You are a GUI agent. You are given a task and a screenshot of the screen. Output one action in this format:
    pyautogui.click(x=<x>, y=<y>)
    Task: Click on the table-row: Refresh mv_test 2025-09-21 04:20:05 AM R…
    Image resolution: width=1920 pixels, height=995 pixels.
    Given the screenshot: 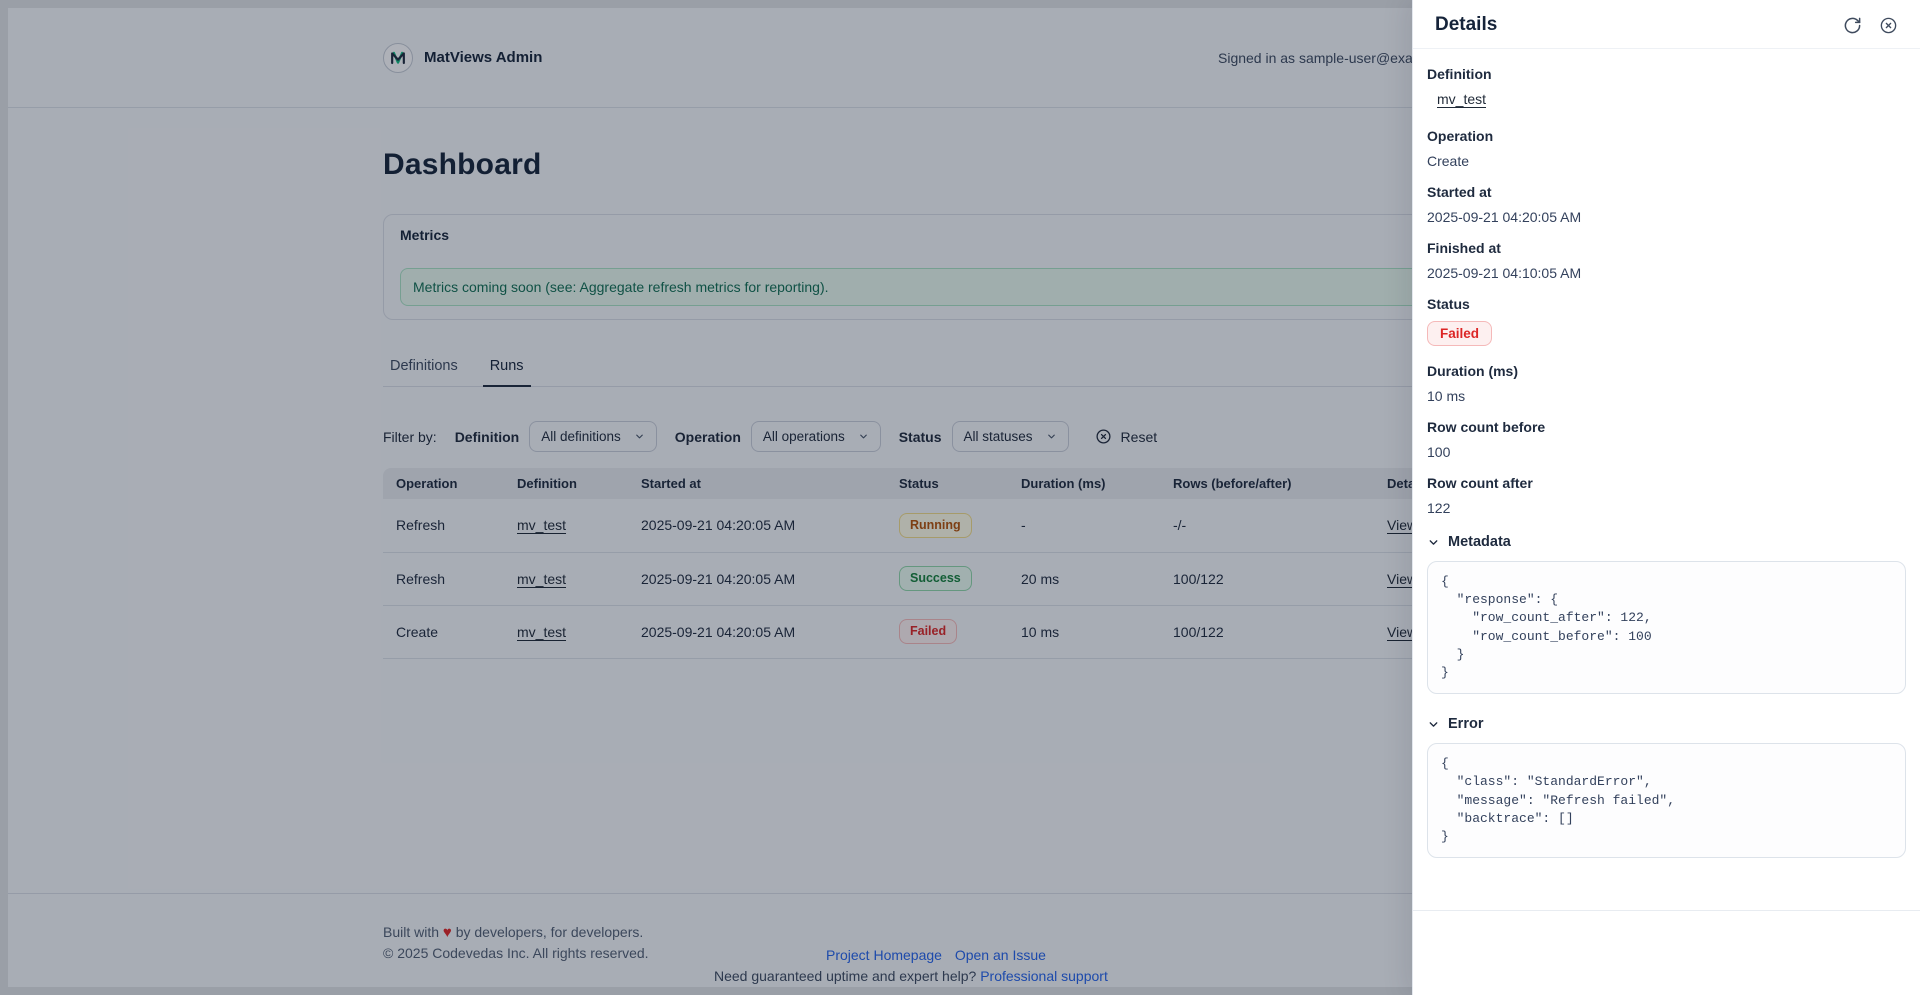 What is the action you would take?
    pyautogui.click(x=960, y=526)
    